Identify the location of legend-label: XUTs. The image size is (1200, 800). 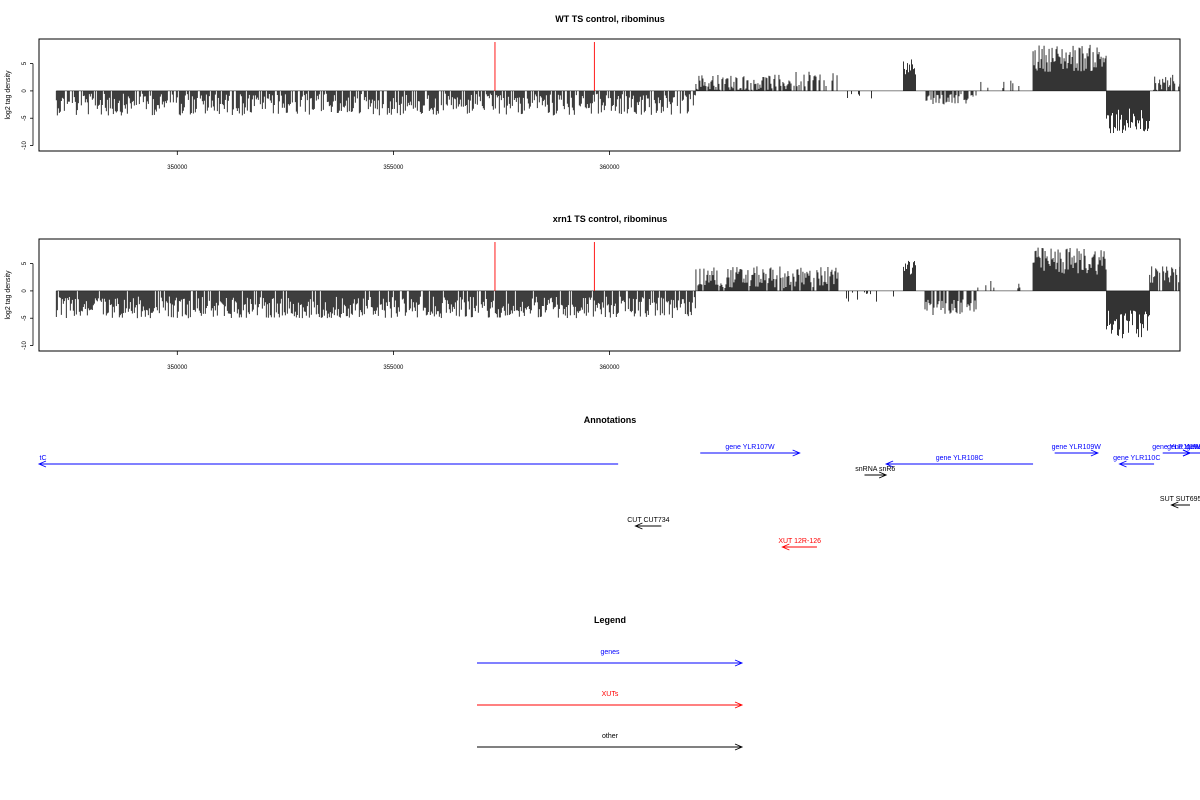
(610, 694).